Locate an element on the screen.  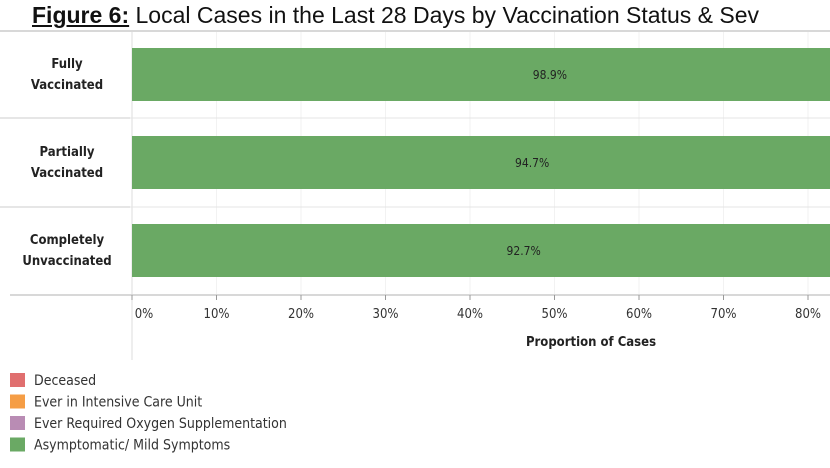
figure-number: Figure 6: is located at coordinates (81, 15).